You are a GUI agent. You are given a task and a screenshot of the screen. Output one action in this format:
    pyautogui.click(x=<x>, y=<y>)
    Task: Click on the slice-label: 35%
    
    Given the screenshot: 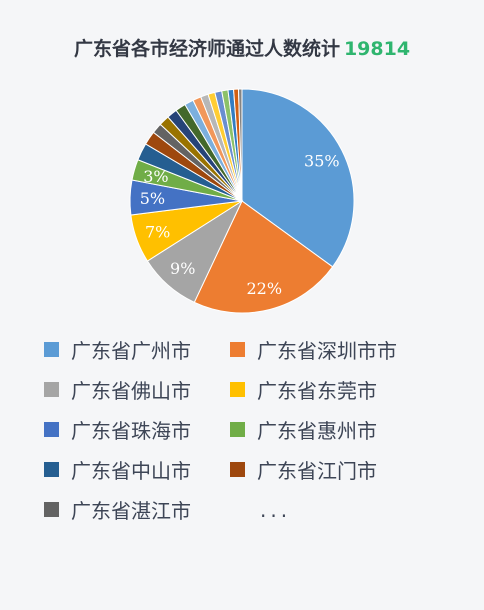 What is the action you would take?
    pyautogui.click(x=322, y=160)
    